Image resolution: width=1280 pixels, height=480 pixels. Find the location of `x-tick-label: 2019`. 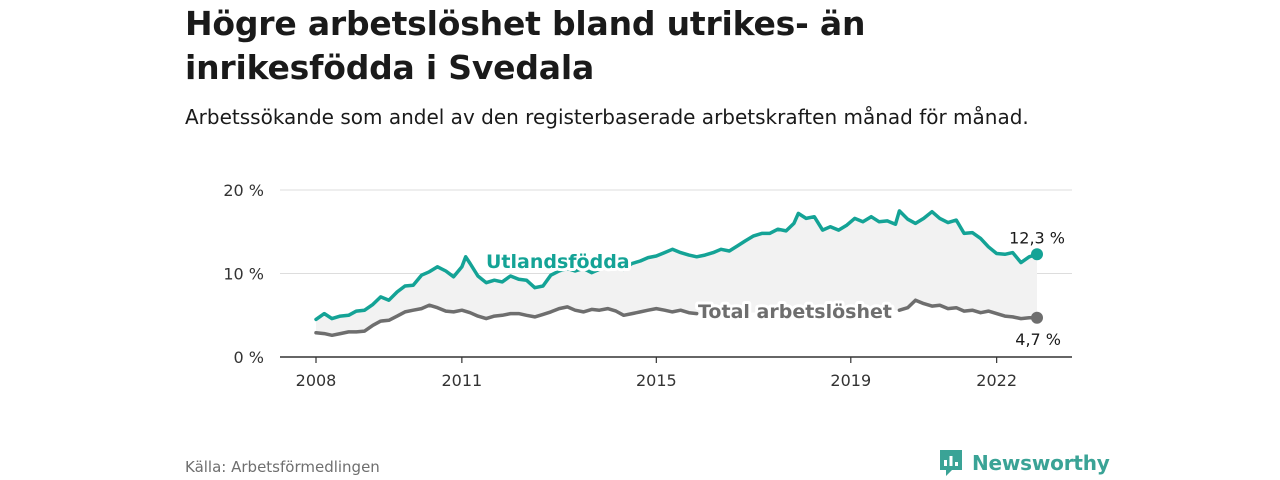

x-tick-label: 2019 is located at coordinates (850, 380).